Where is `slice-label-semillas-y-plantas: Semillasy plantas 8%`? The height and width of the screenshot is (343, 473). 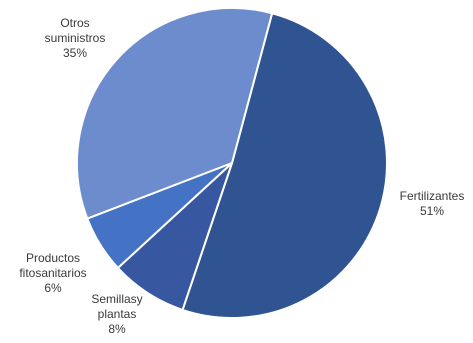 slice-label-semillas-y-plantas: Semillasy plantas 8% is located at coordinates (116, 314).